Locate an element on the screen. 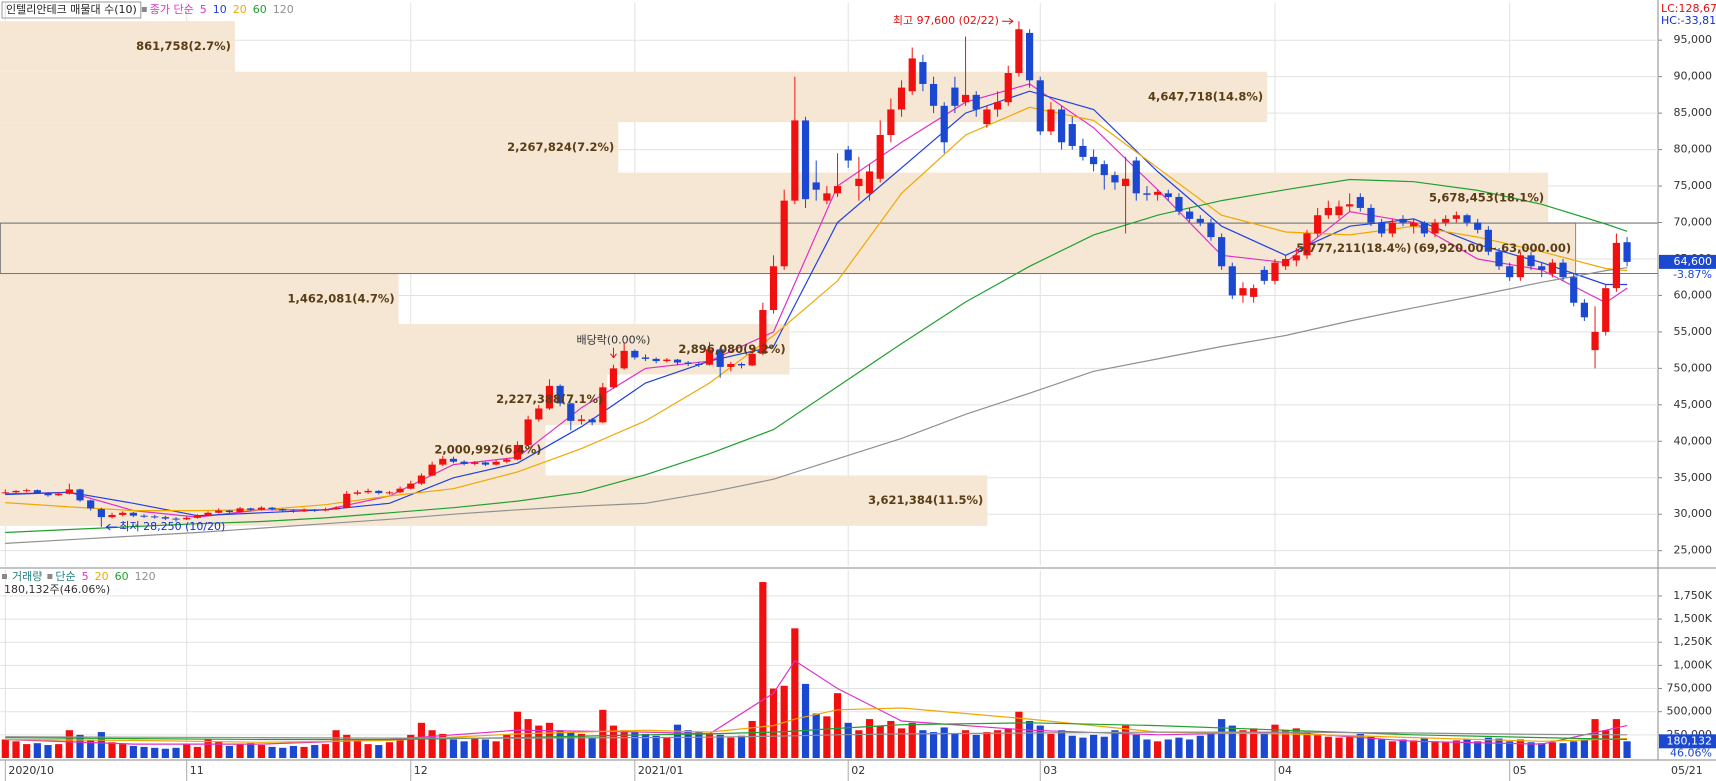  band-label: 5,678,453(18.1%) is located at coordinates (1486, 197).